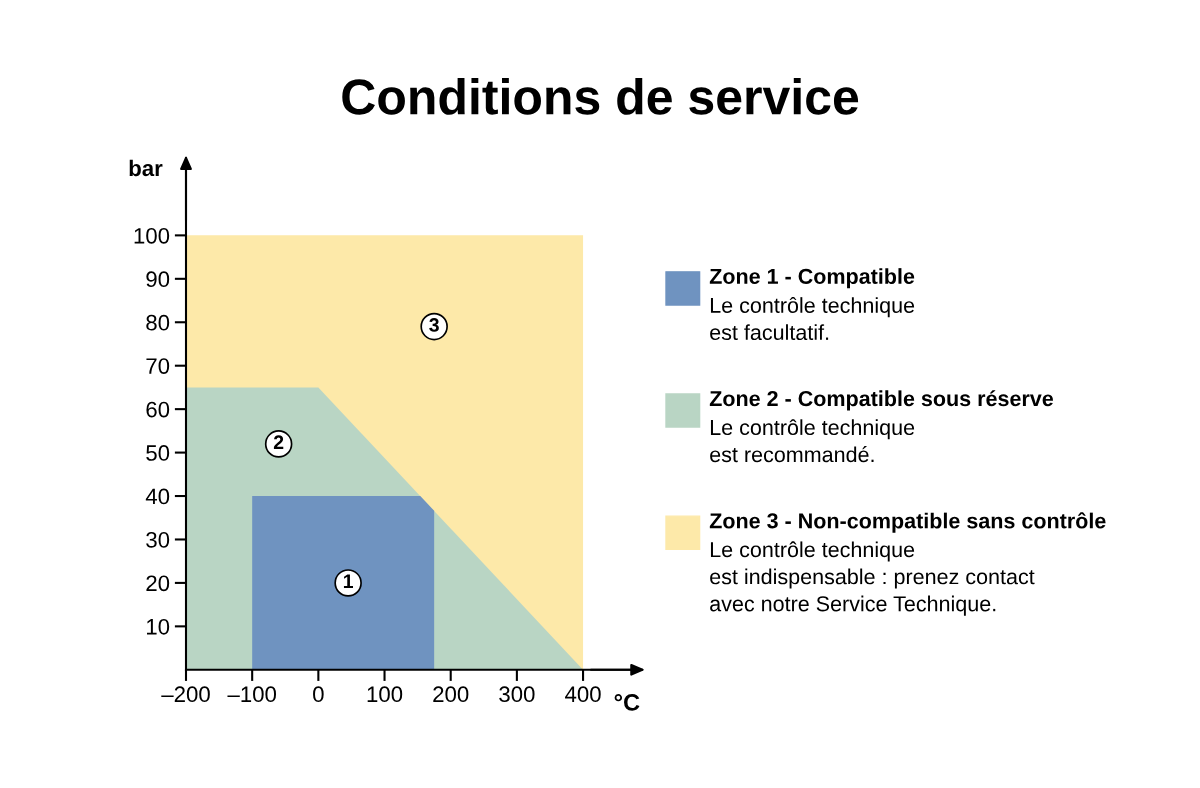 The height and width of the screenshot is (788, 1200). What do you see at coordinates (348, 581) in the screenshot?
I see `annotation: 1` at bounding box center [348, 581].